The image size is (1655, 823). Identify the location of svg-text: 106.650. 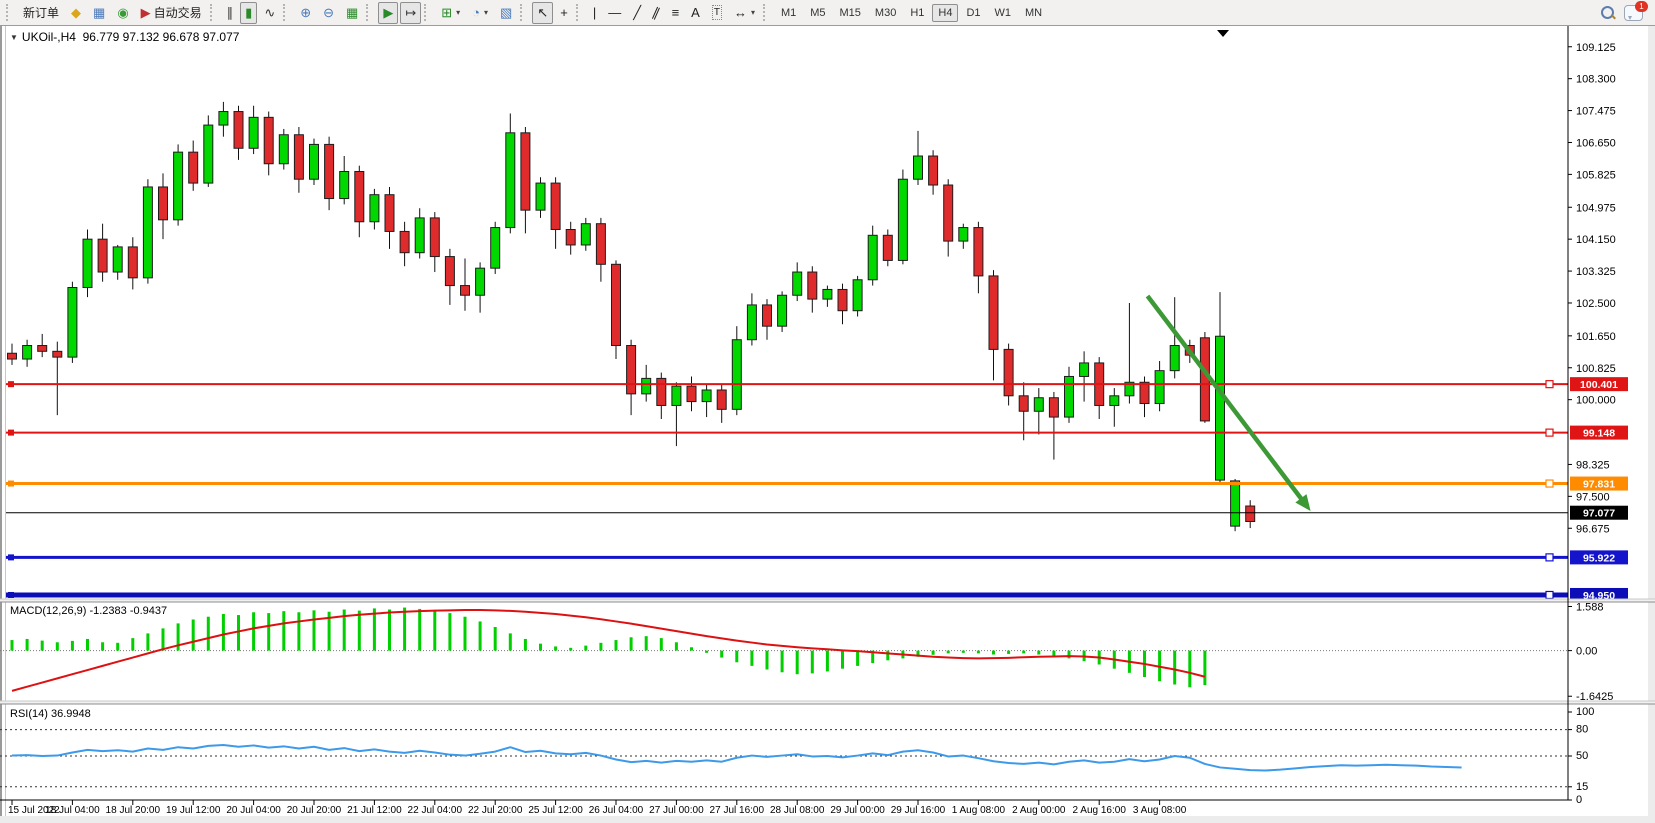
(1596, 143).